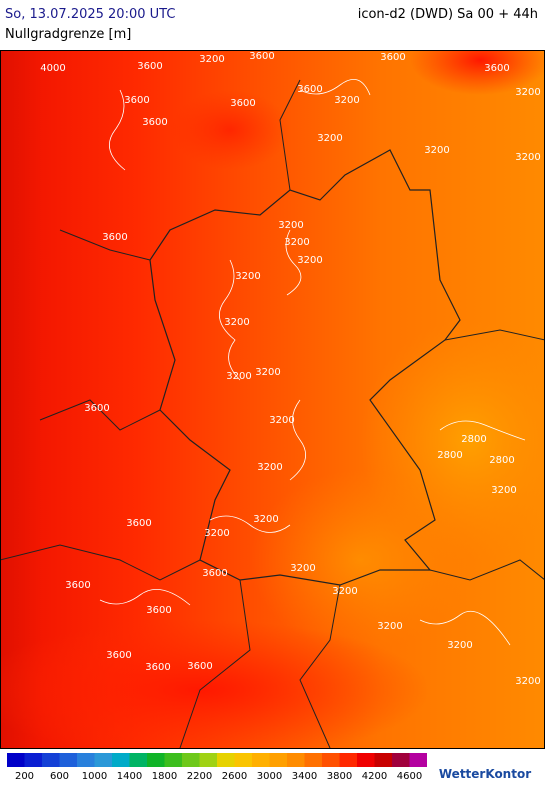  Describe the element at coordinates (304, 776) in the screenshot. I see `legend-tick-label: 3400` at that location.